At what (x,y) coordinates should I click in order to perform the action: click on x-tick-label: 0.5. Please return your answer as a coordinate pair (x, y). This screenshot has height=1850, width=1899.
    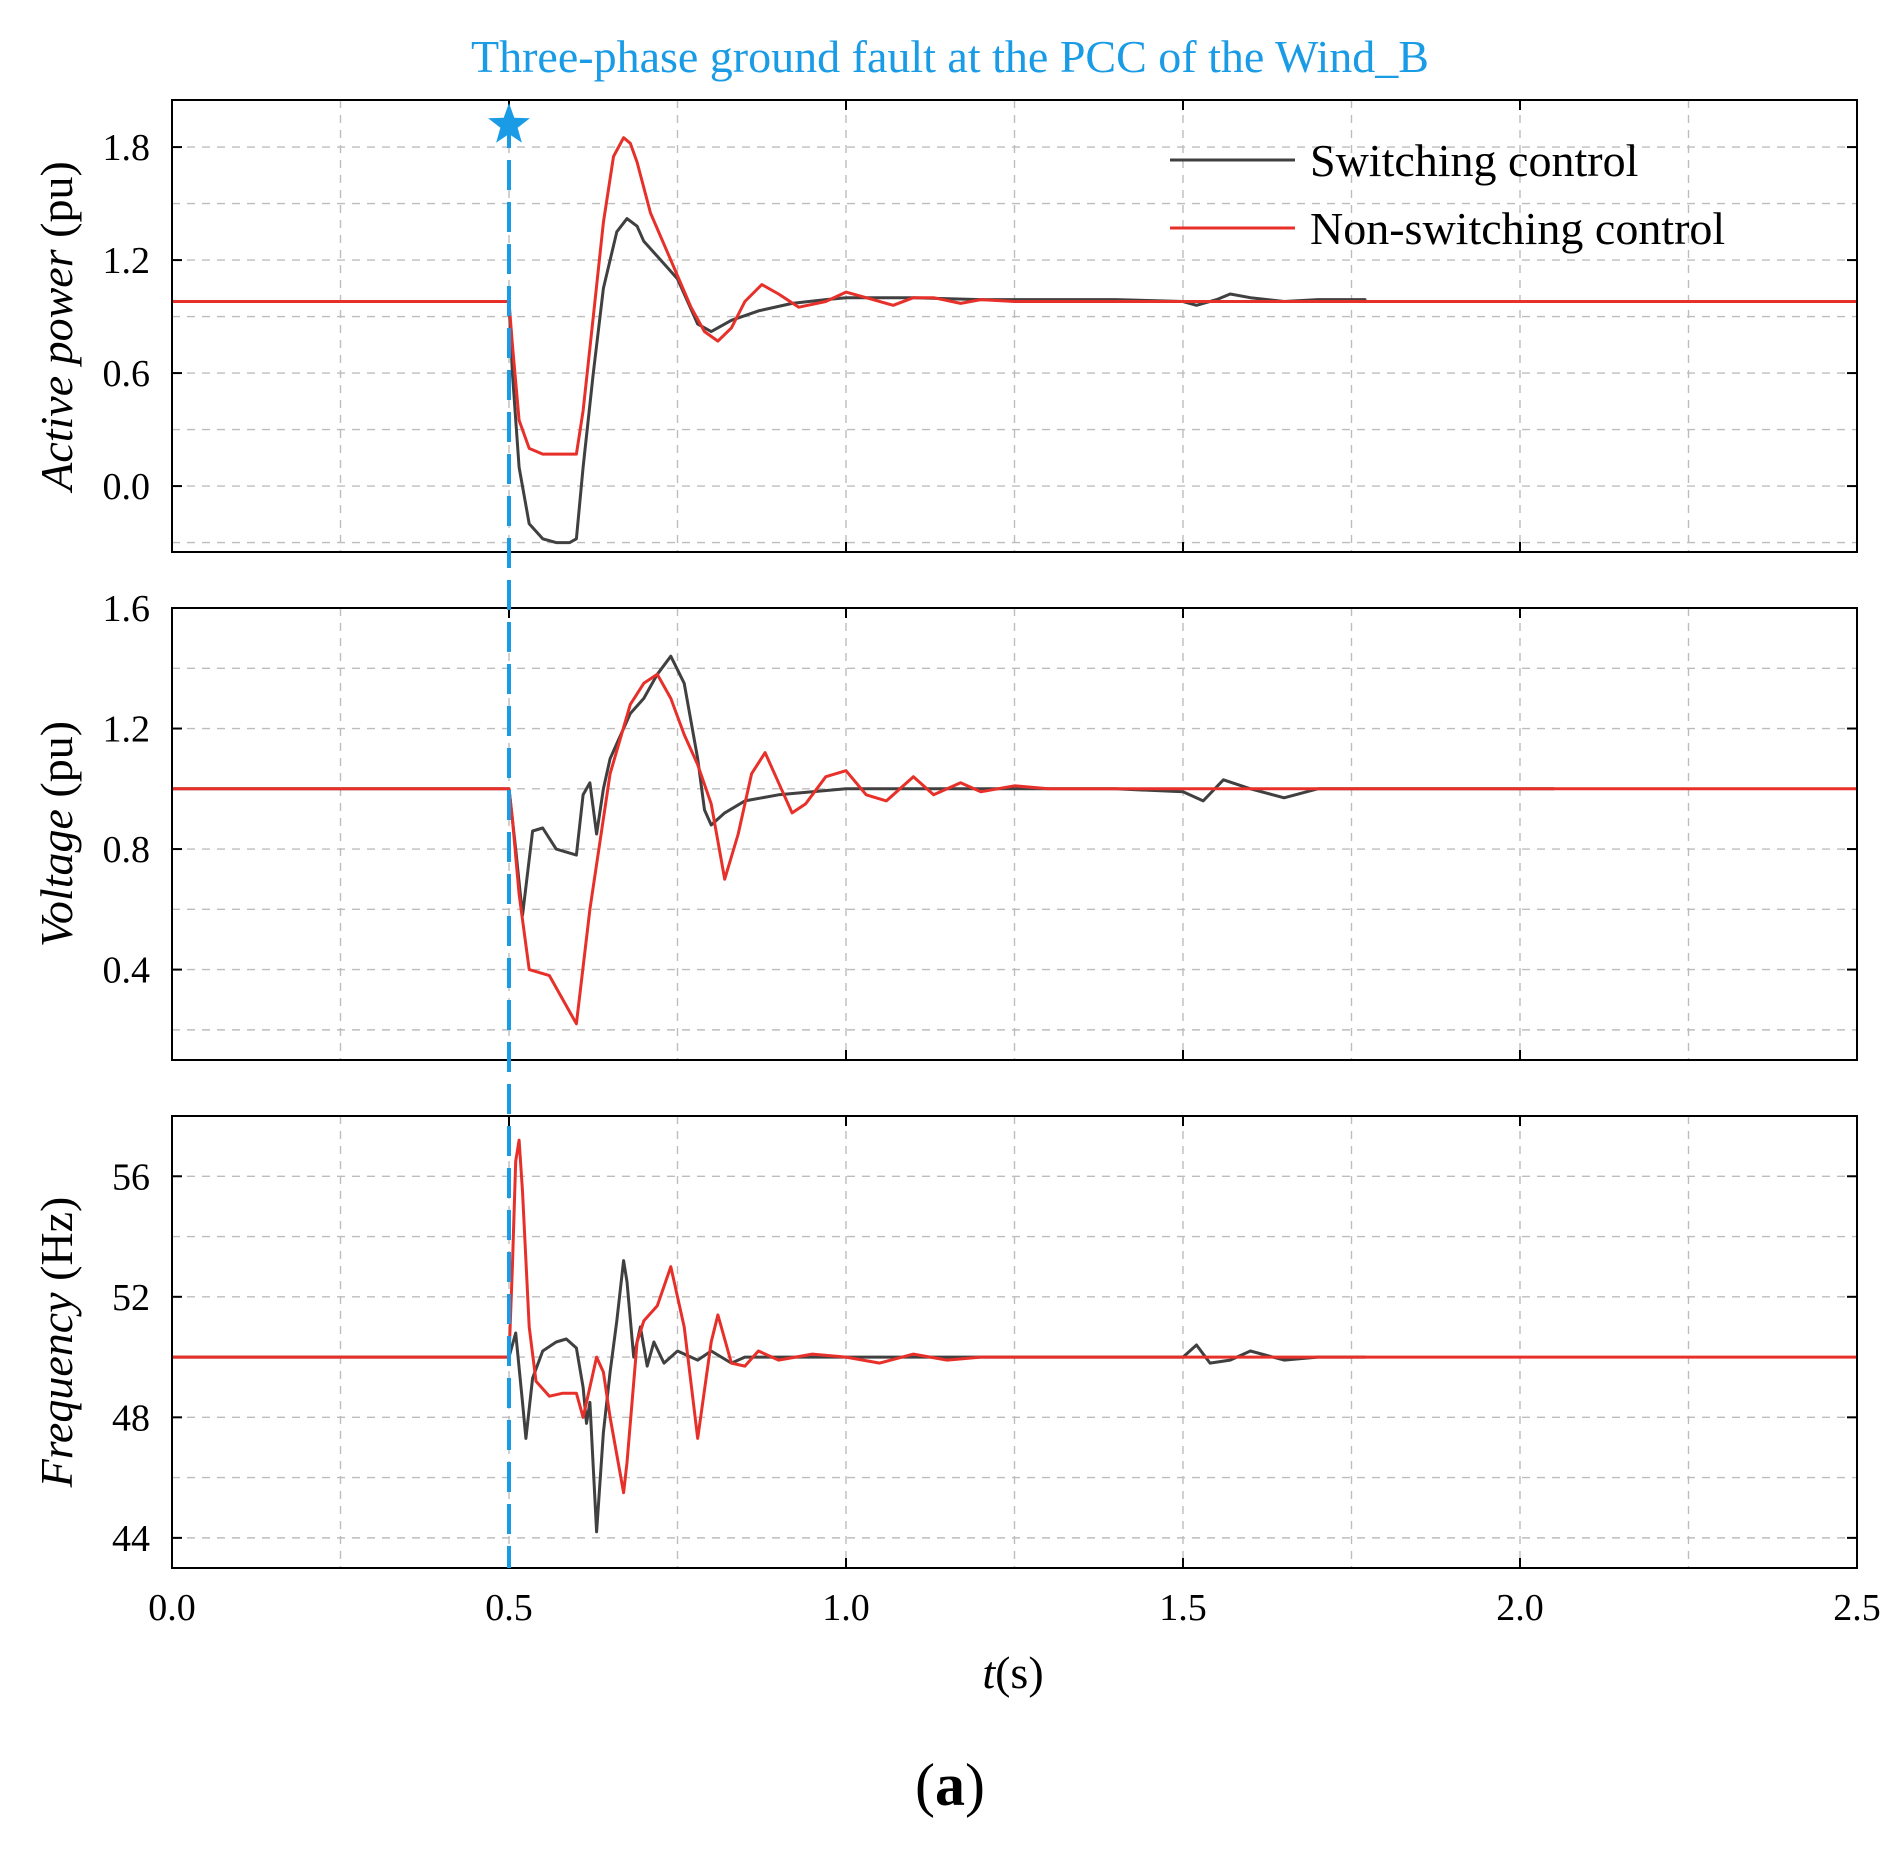
    Looking at the image, I should click on (509, 1608).